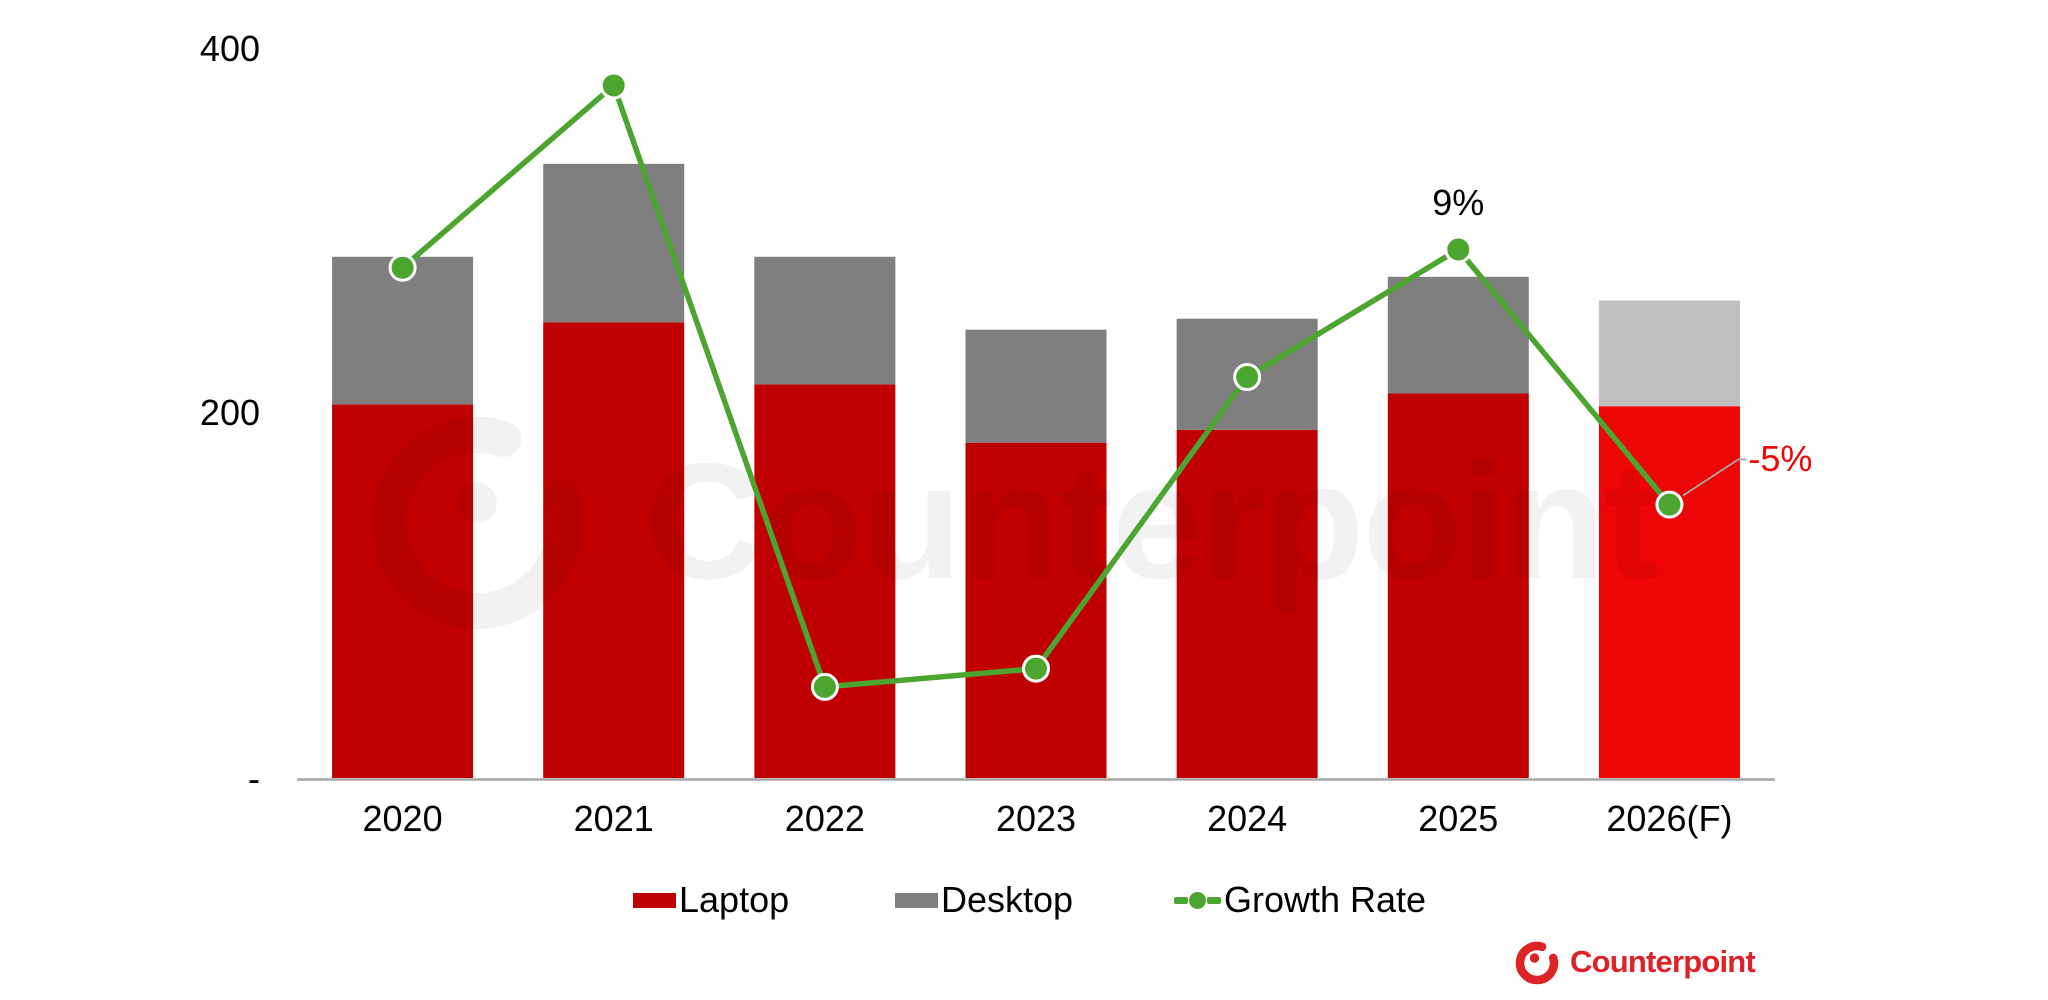 This screenshot has width=2048, height=1000. Describe the element at coordinates (1214, 900) in the screenshot. I see `legend-dash-right` at that location.